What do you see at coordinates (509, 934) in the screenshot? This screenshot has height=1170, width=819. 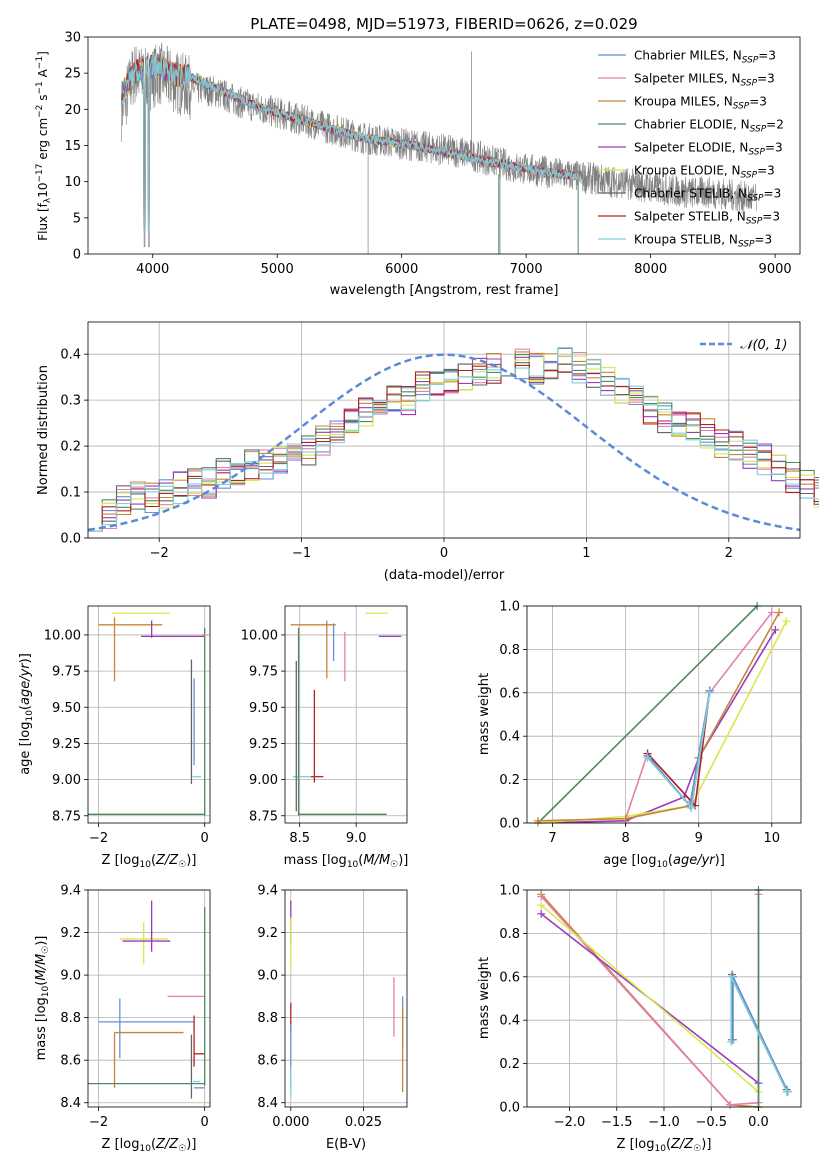 I see `Z-weight-ytick-label: 0.8` at bounding box center [509, 934].